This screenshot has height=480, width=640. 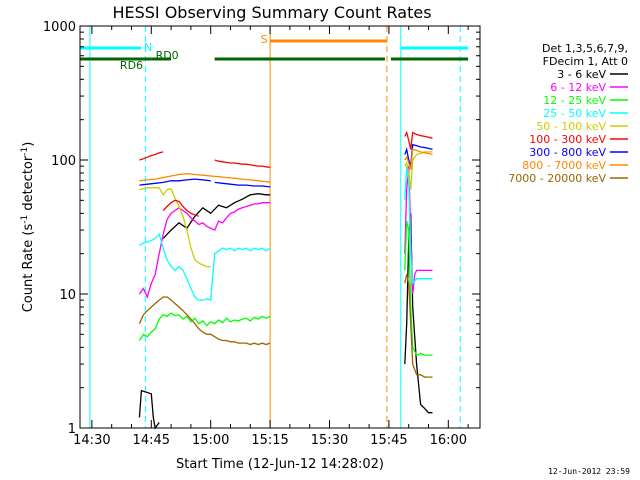 I want to click on x-tick-label-3: 15:15, so click(x=269, y=440).